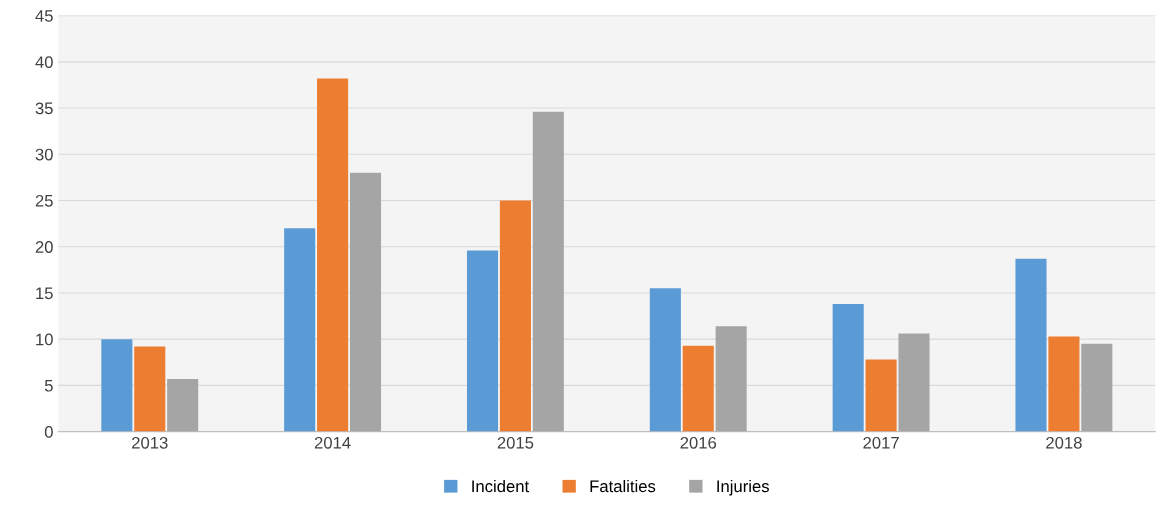 The width and height of the screenshot is (1167, 520). Describe the element at coordinates (743, 487) in the screenshot. I see `legend-label: Injuries` at that location.